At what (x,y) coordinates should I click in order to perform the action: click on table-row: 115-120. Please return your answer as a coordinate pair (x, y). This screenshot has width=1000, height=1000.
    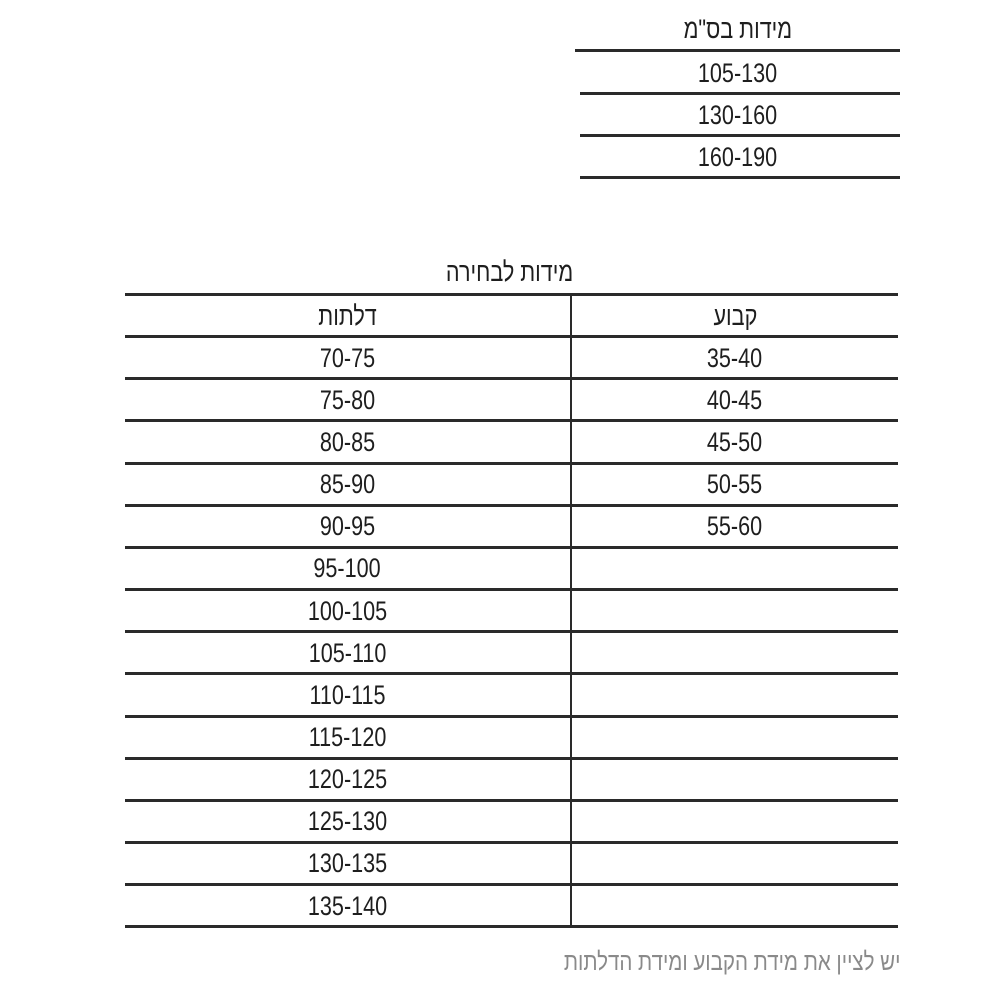
    Looking at the image, I should click on (500, 738).